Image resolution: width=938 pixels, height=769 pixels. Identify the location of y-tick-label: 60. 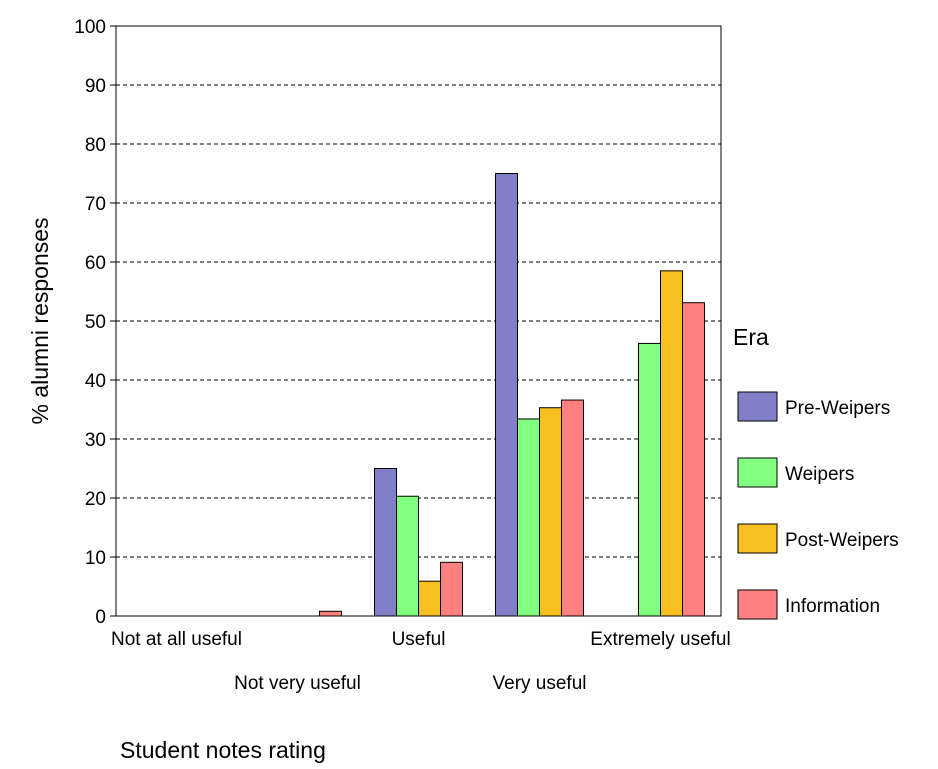
(95, 263).